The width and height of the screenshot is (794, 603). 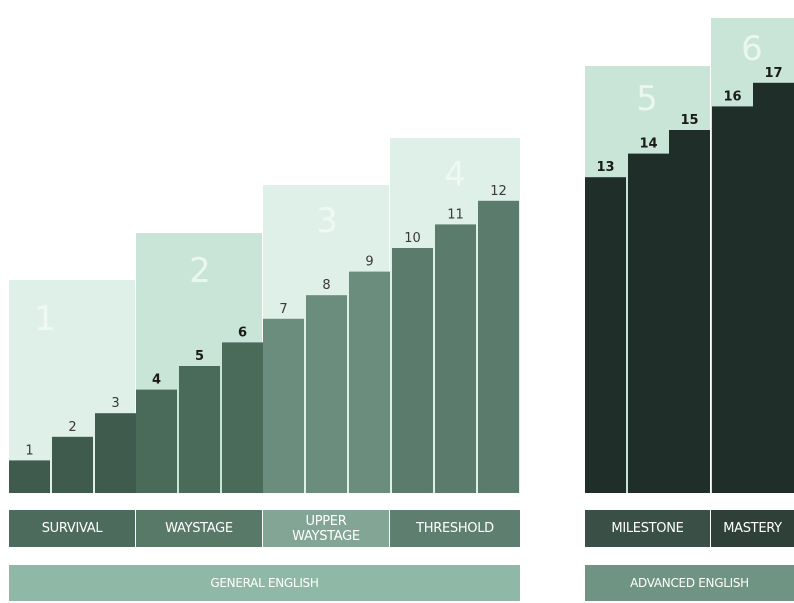 What do you see at coordinates (647, 99) in the screenshot?
I see `stage-numeral: 5` at bounding box center [647, 99].